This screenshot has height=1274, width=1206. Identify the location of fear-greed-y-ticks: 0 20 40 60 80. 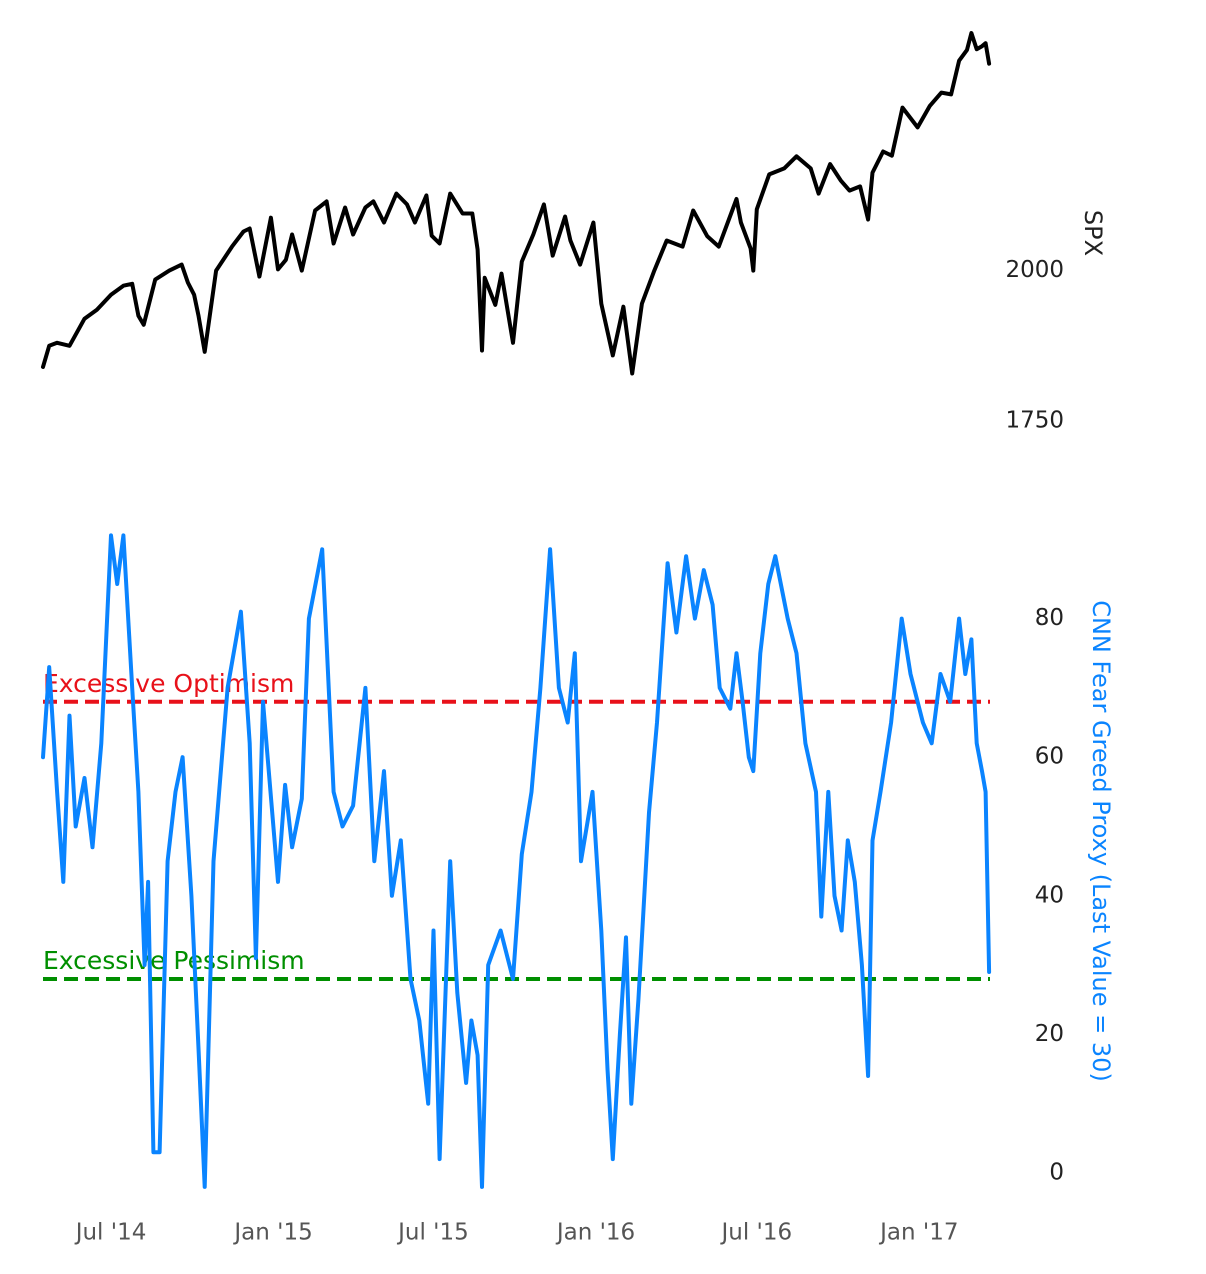
(1049, 895).